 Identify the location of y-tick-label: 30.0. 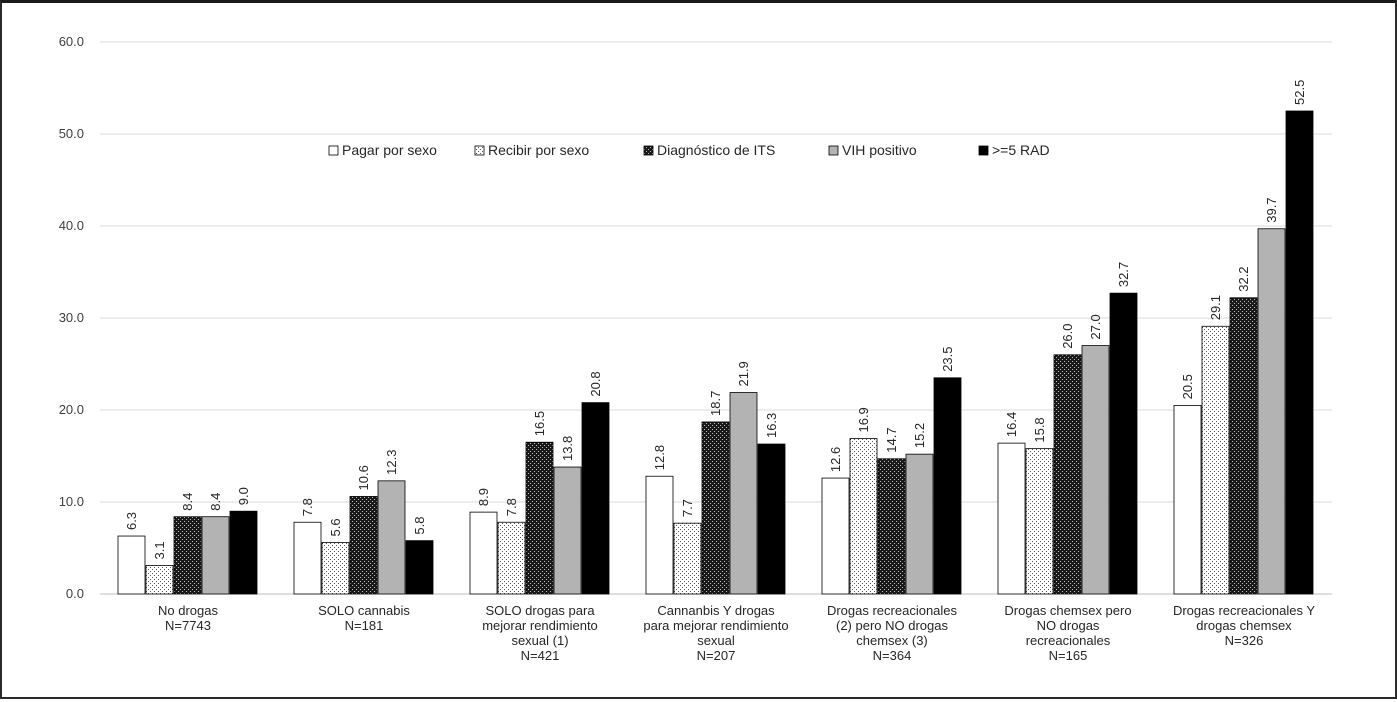
(71, 317).